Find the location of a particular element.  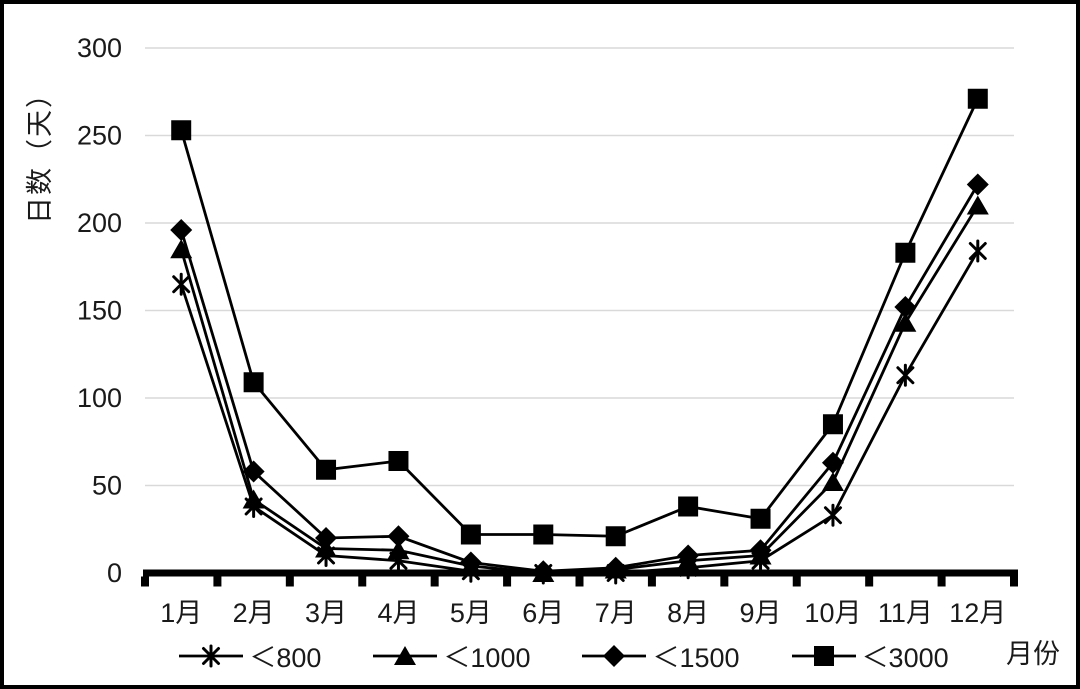

y-tick-label: 200 is located at coordinates (99, 223).